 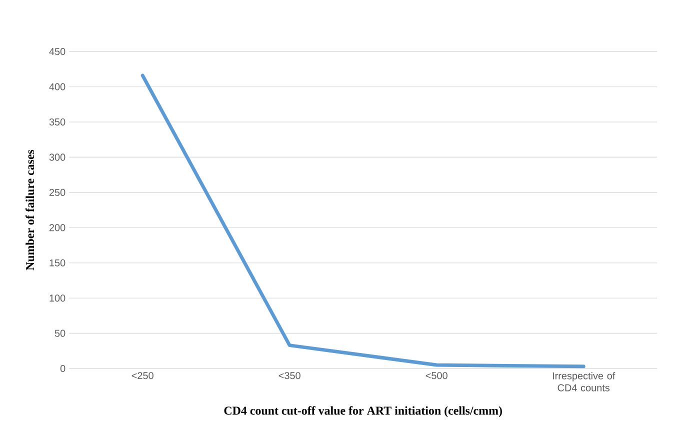 What do you see at coordinates (63, 368) in the screenshot?
I see `y-tick-label: 0` at bounding box center [63, 368].